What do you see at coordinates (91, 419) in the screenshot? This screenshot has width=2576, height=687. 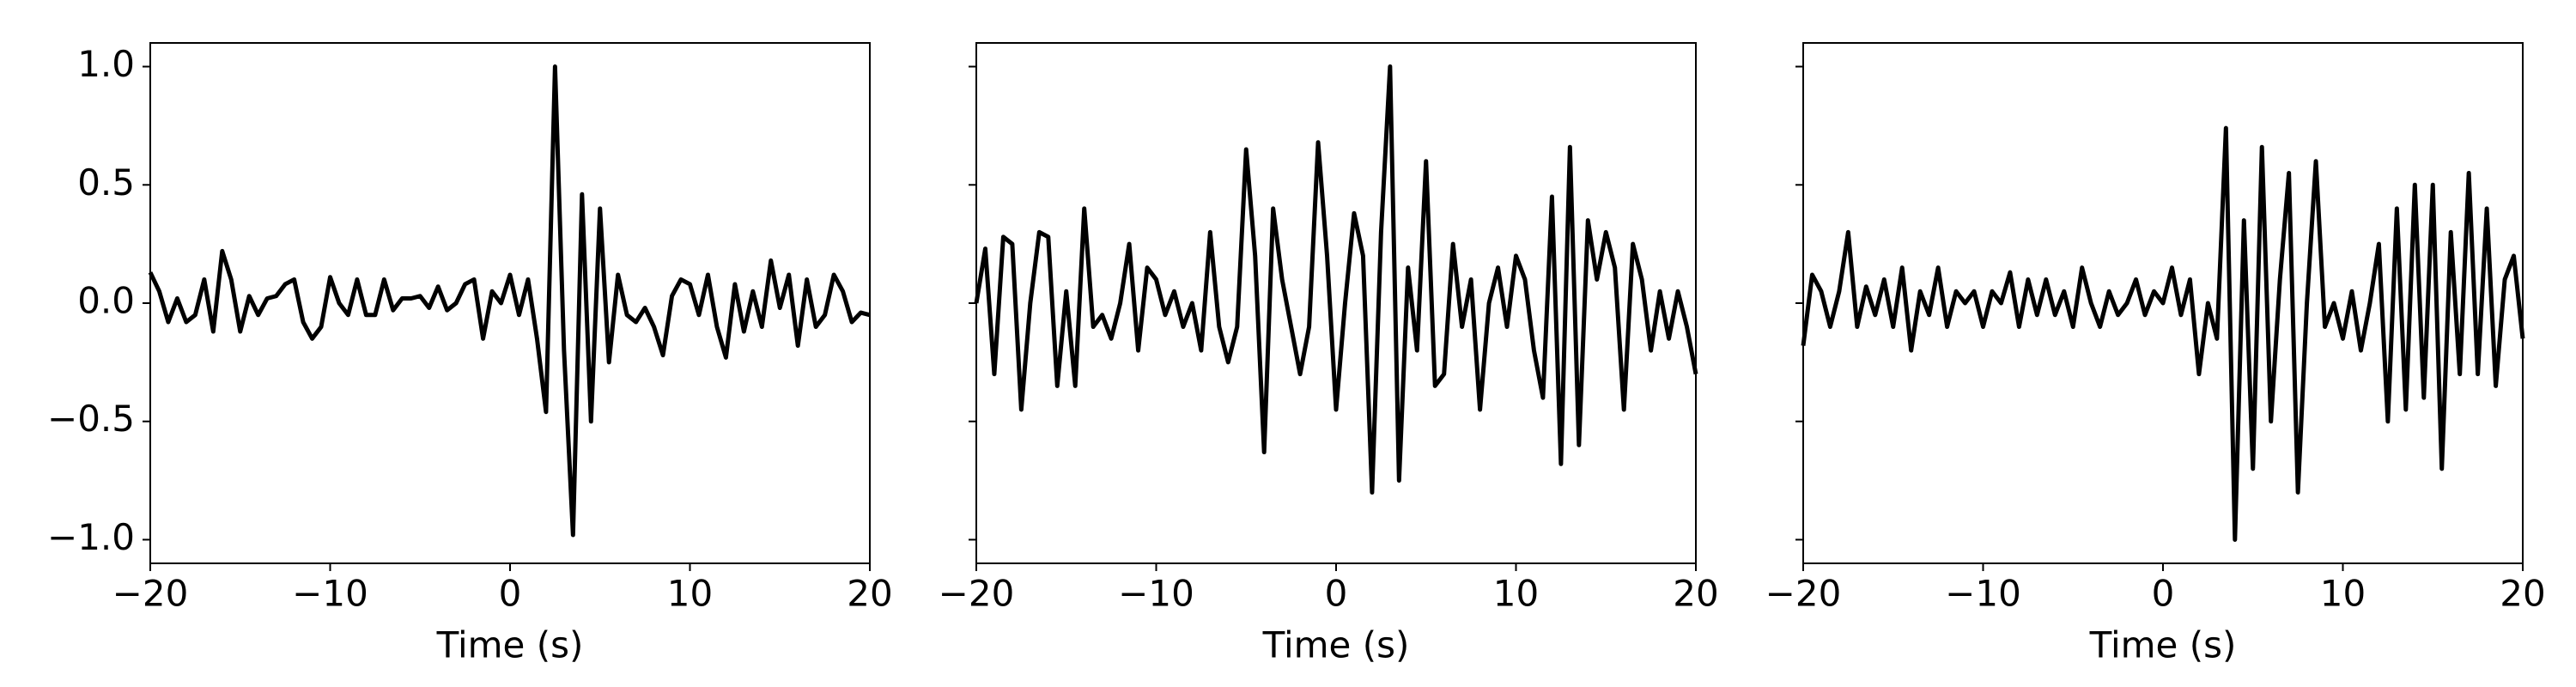 I see `y-tick-label: −0.5` at bounding box center [91, 419].